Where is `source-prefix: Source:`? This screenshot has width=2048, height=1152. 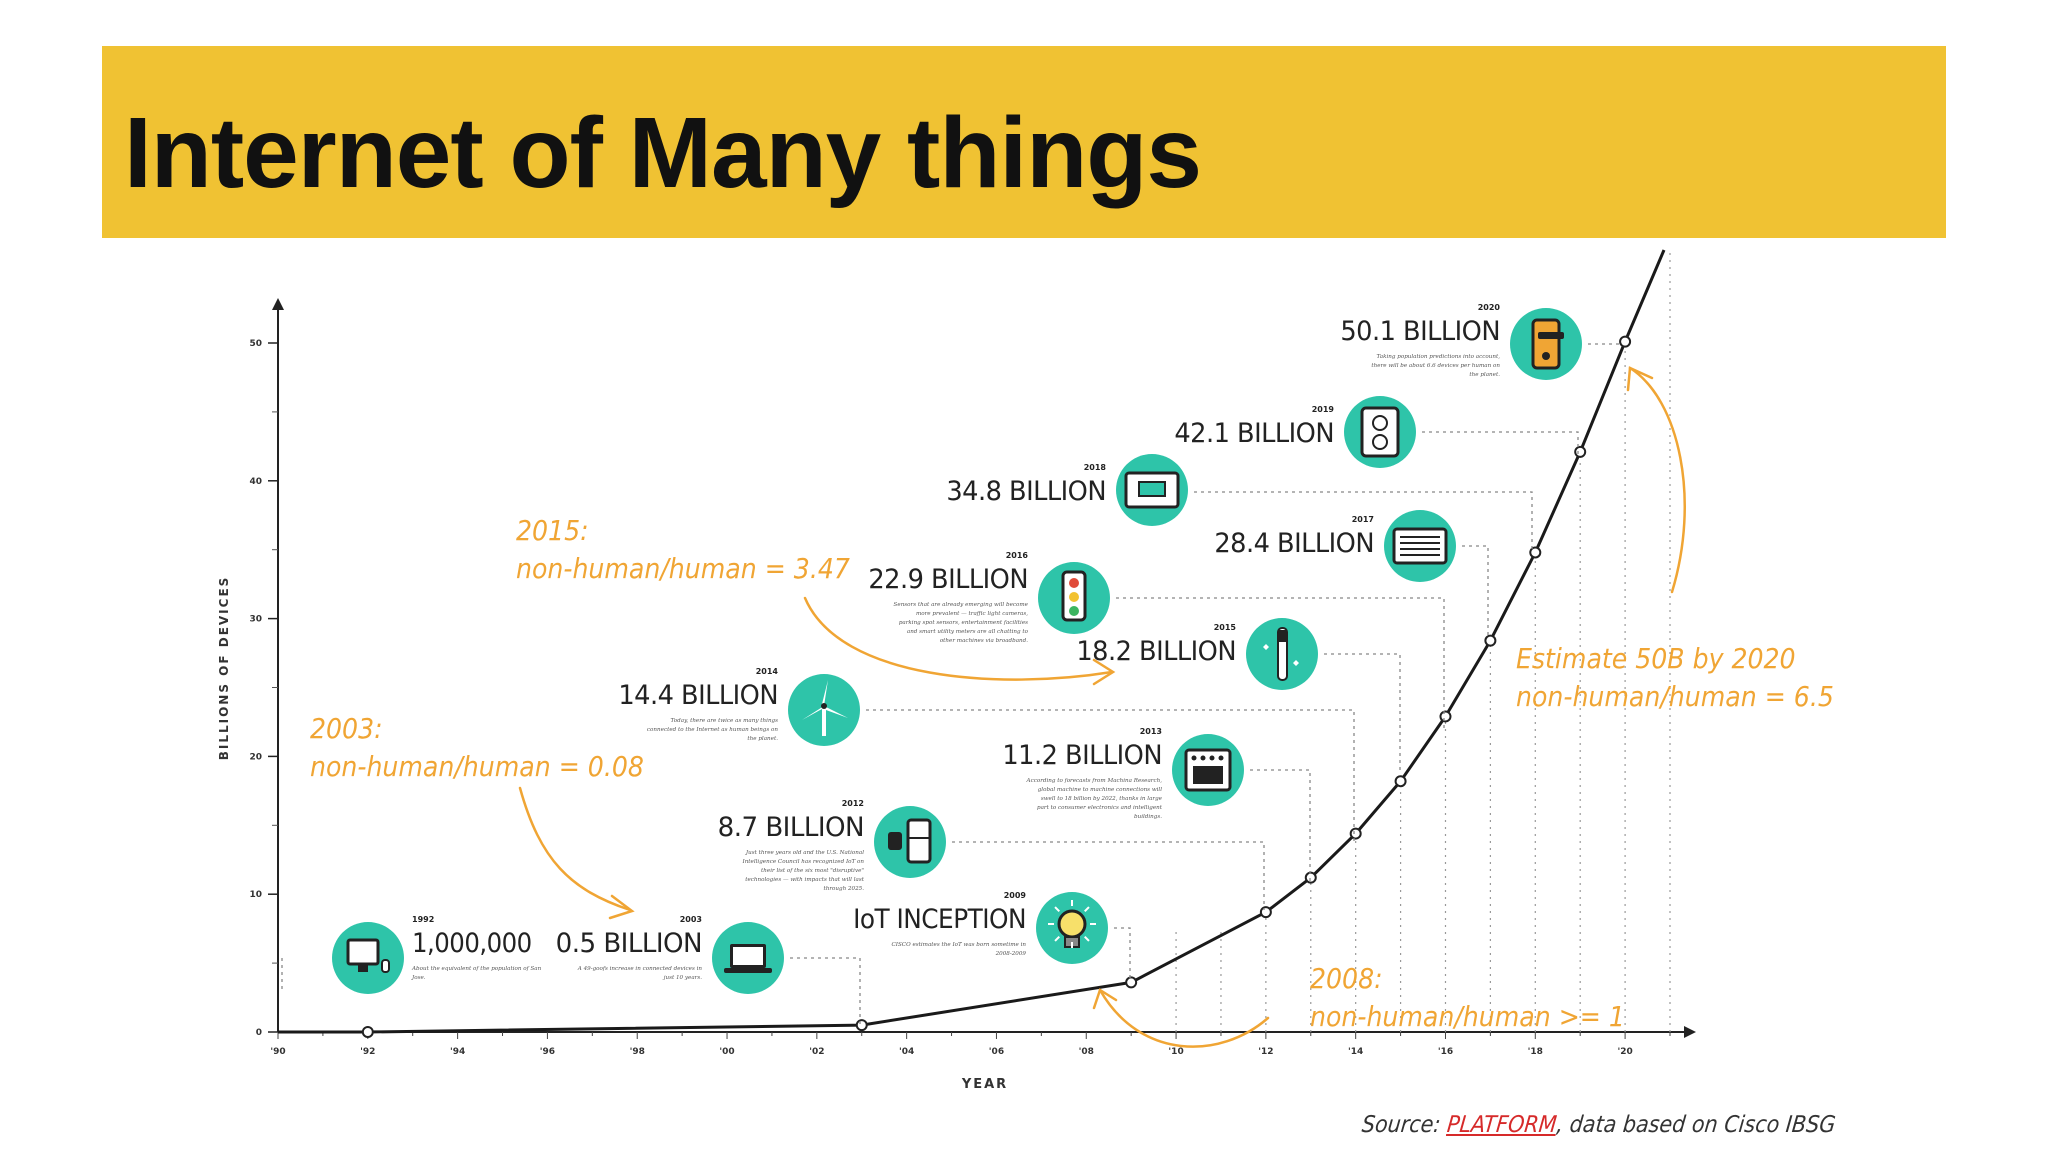
source-prefix: Source: is located at coordinates (1401, 1125).